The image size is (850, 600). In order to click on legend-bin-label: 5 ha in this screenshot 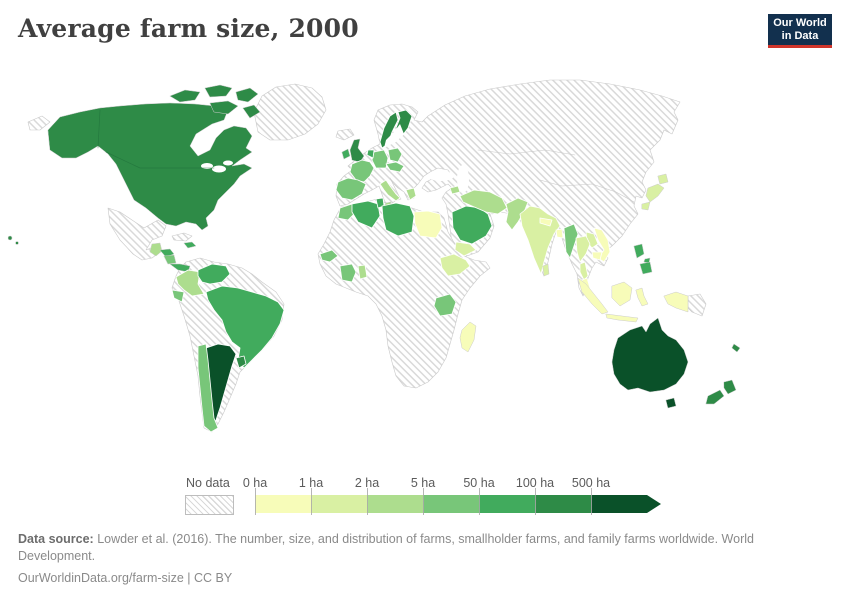, I will do `click(423, 483)`.